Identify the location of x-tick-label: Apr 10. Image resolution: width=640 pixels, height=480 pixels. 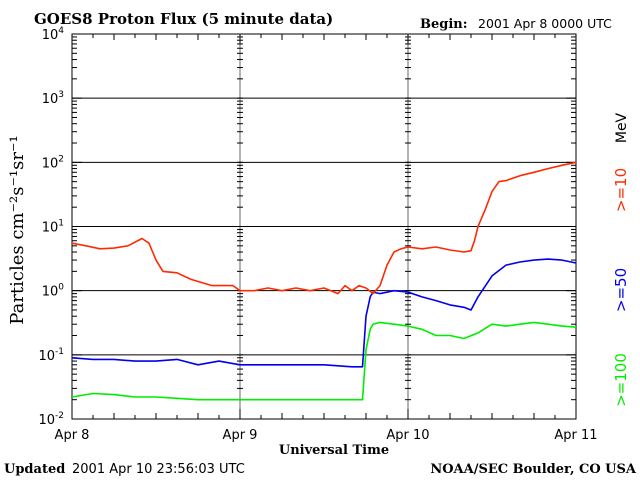
(407, 435).